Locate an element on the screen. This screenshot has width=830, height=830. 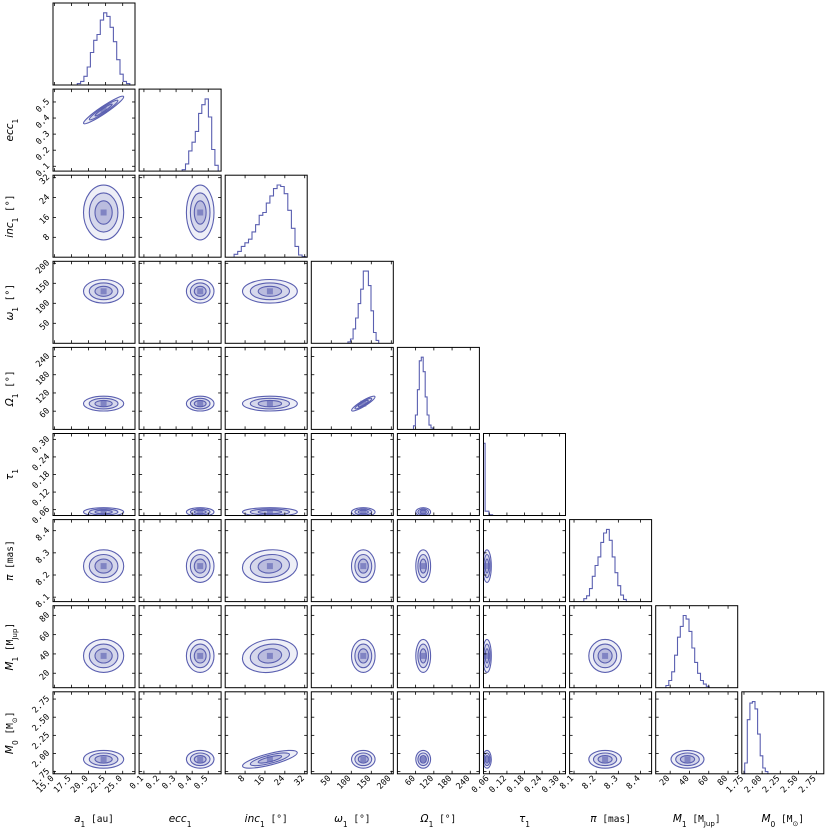
density-peak-Omega1-M1 is located at coordinates (423, 655).